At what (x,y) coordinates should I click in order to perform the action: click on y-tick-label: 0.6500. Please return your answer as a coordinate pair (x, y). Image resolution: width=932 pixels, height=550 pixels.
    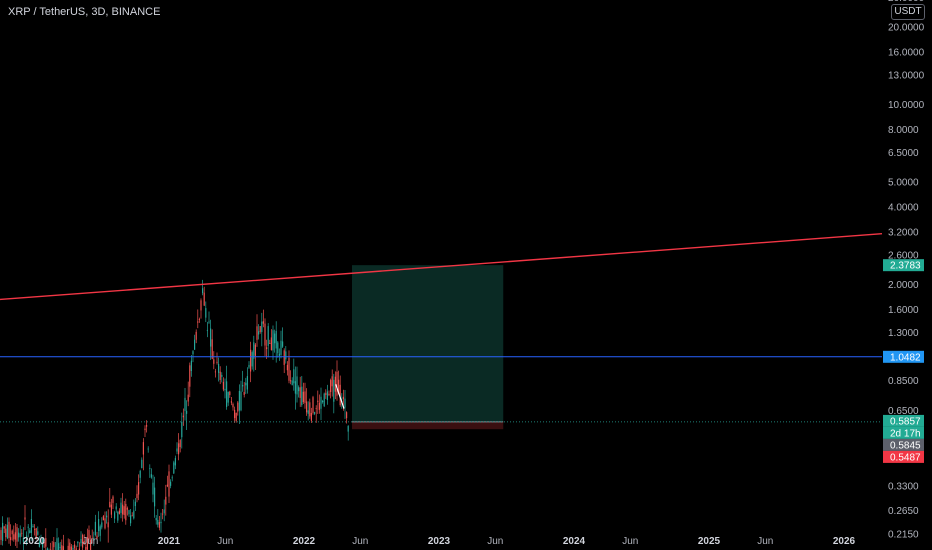
    Looking at the image, I should click on (903, 411).